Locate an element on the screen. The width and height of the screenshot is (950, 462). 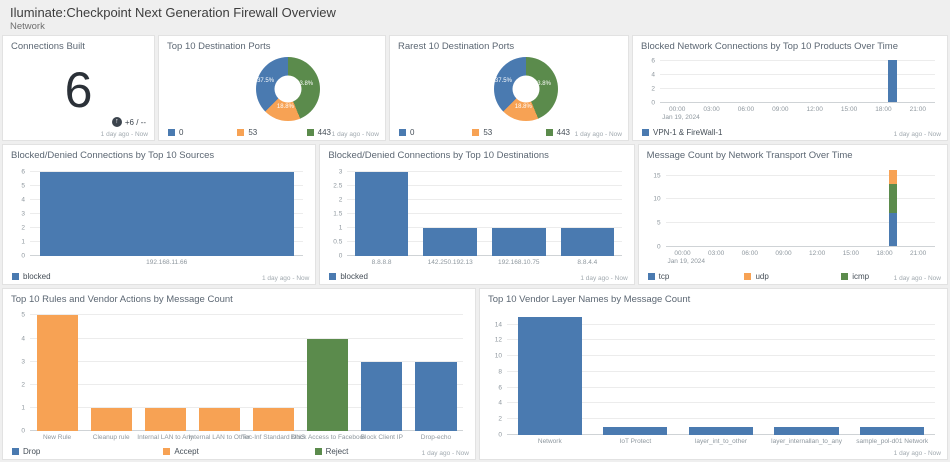
bar-slot: Tec-Inf Standard DNS is located at coordinates (273, 376).